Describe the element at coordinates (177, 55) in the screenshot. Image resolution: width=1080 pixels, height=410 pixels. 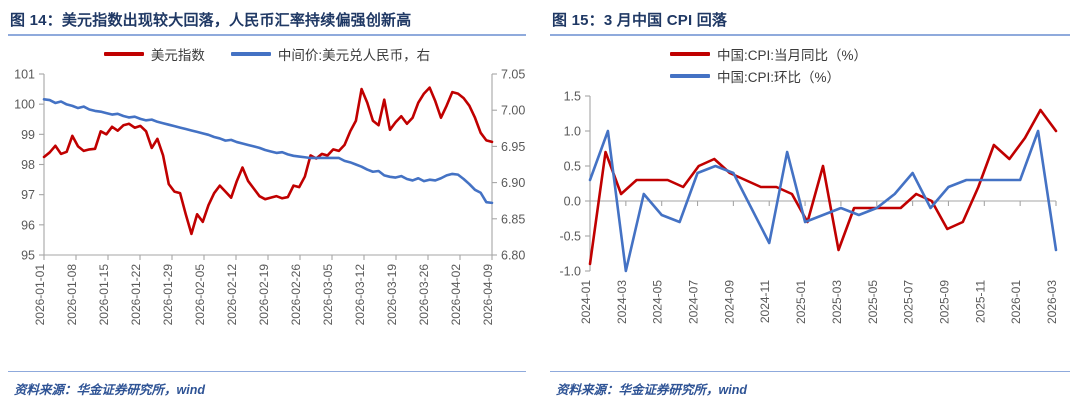
I see `legend-label-usd-index: 美元指数` at that location.